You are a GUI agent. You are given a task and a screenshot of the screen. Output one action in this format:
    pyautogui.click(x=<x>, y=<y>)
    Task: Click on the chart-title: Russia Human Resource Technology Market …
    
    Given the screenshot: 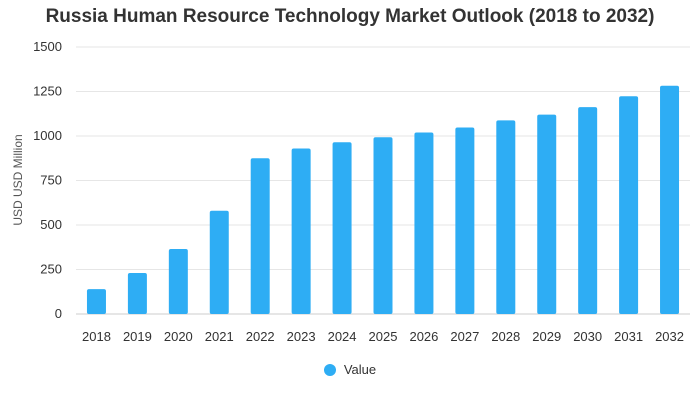 What is the action you would take?
    pyautogui.click(x=350, y=16)
    